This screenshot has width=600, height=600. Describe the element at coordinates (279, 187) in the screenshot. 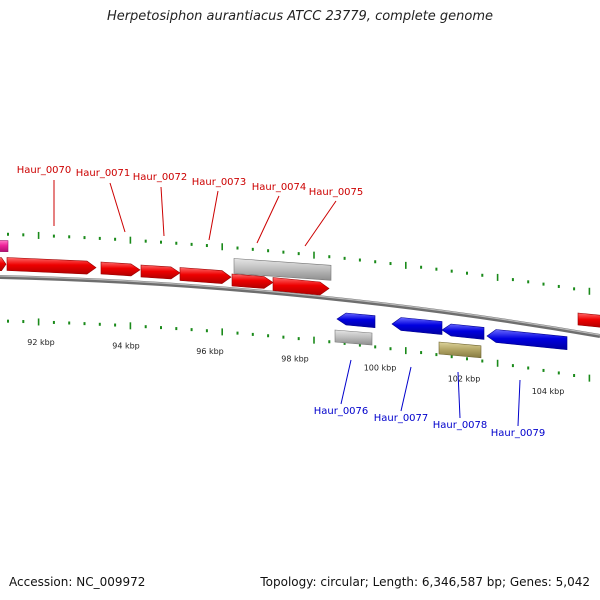

I see `forward-gene-label: Haur_0074` at that location.